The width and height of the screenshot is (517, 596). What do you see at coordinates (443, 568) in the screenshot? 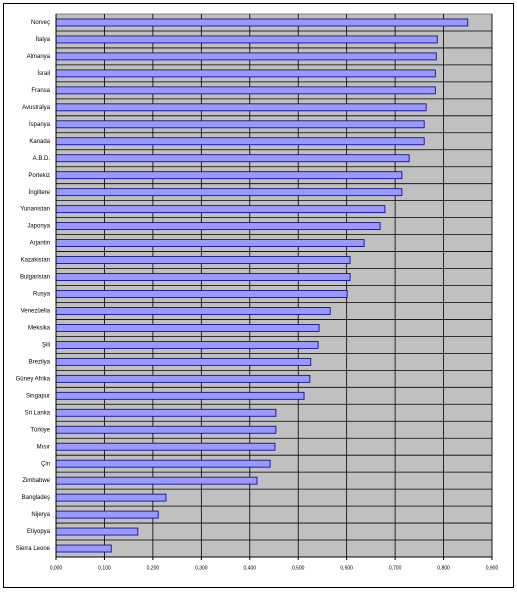
I see `x-tick-label: 0,800` at bounding box center [443, 568].